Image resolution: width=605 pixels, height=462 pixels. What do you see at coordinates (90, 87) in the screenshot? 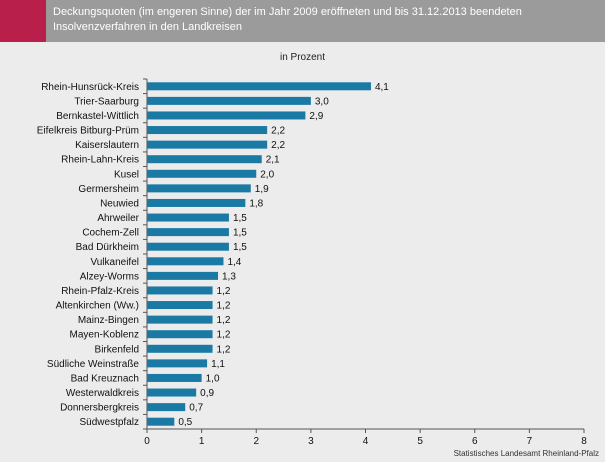
I see `category-label: Rhein-Hunsrück-Kreis` at bounding box center [90, 87].